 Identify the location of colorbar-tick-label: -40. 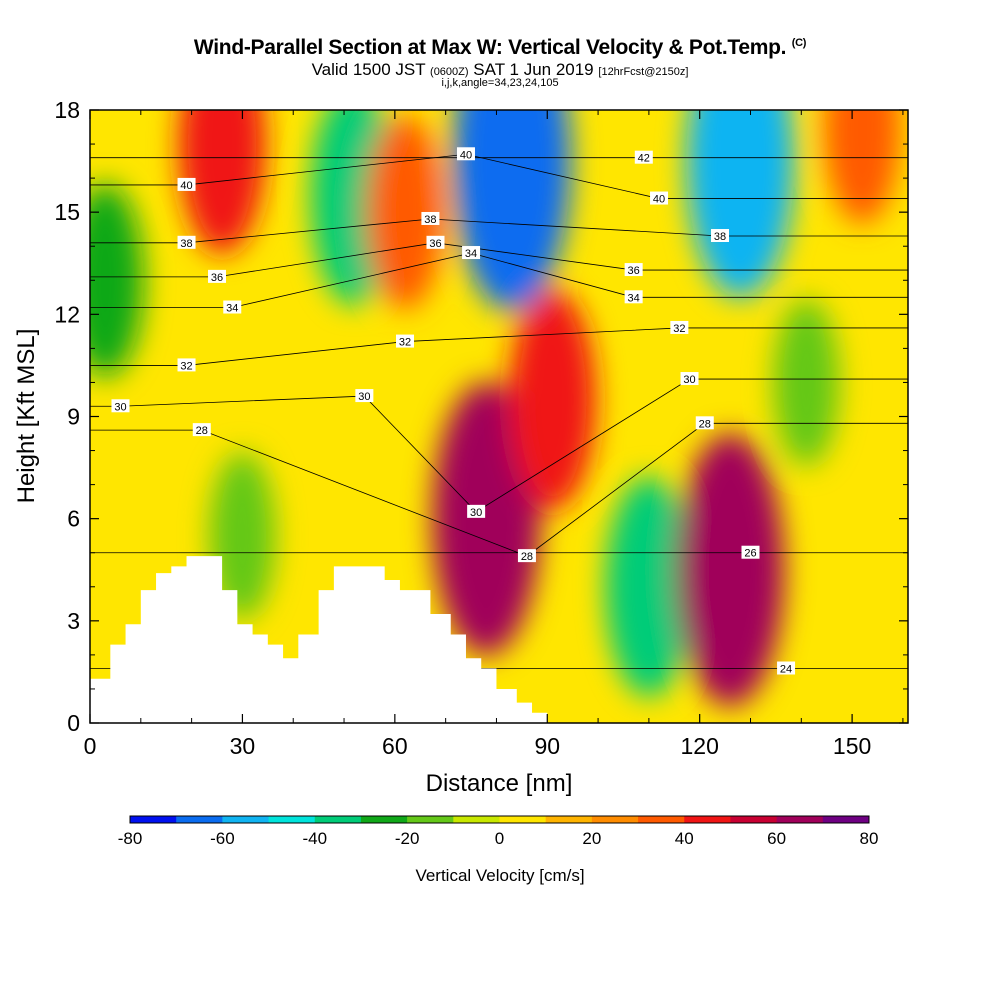
(314, 838).